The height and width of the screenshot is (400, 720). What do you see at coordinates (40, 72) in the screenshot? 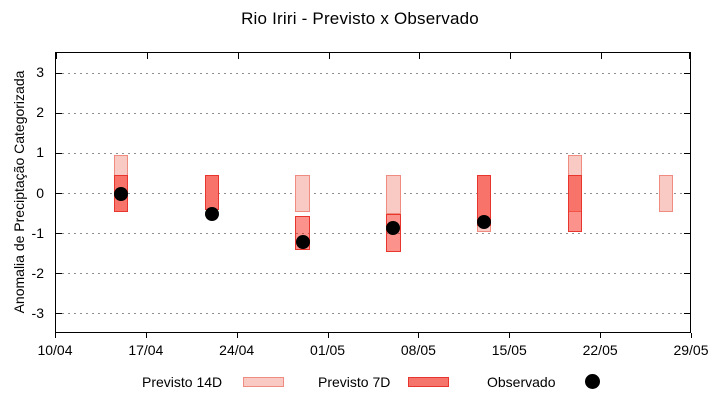
I see `y-tick-label: 3` at bounding box center [40, 72].